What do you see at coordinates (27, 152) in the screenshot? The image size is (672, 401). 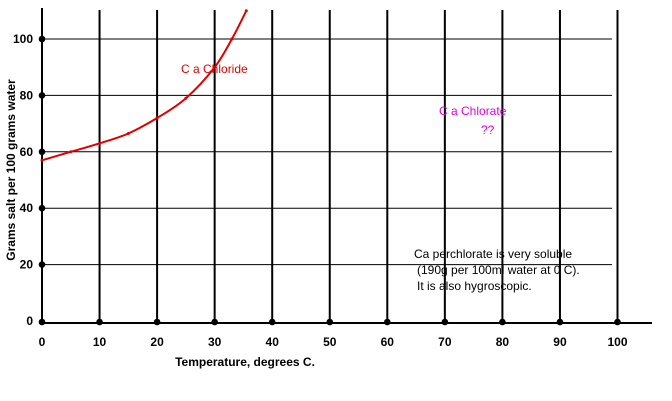 I see `y-tick-label-60: 60` at bounding box center [27, 152].